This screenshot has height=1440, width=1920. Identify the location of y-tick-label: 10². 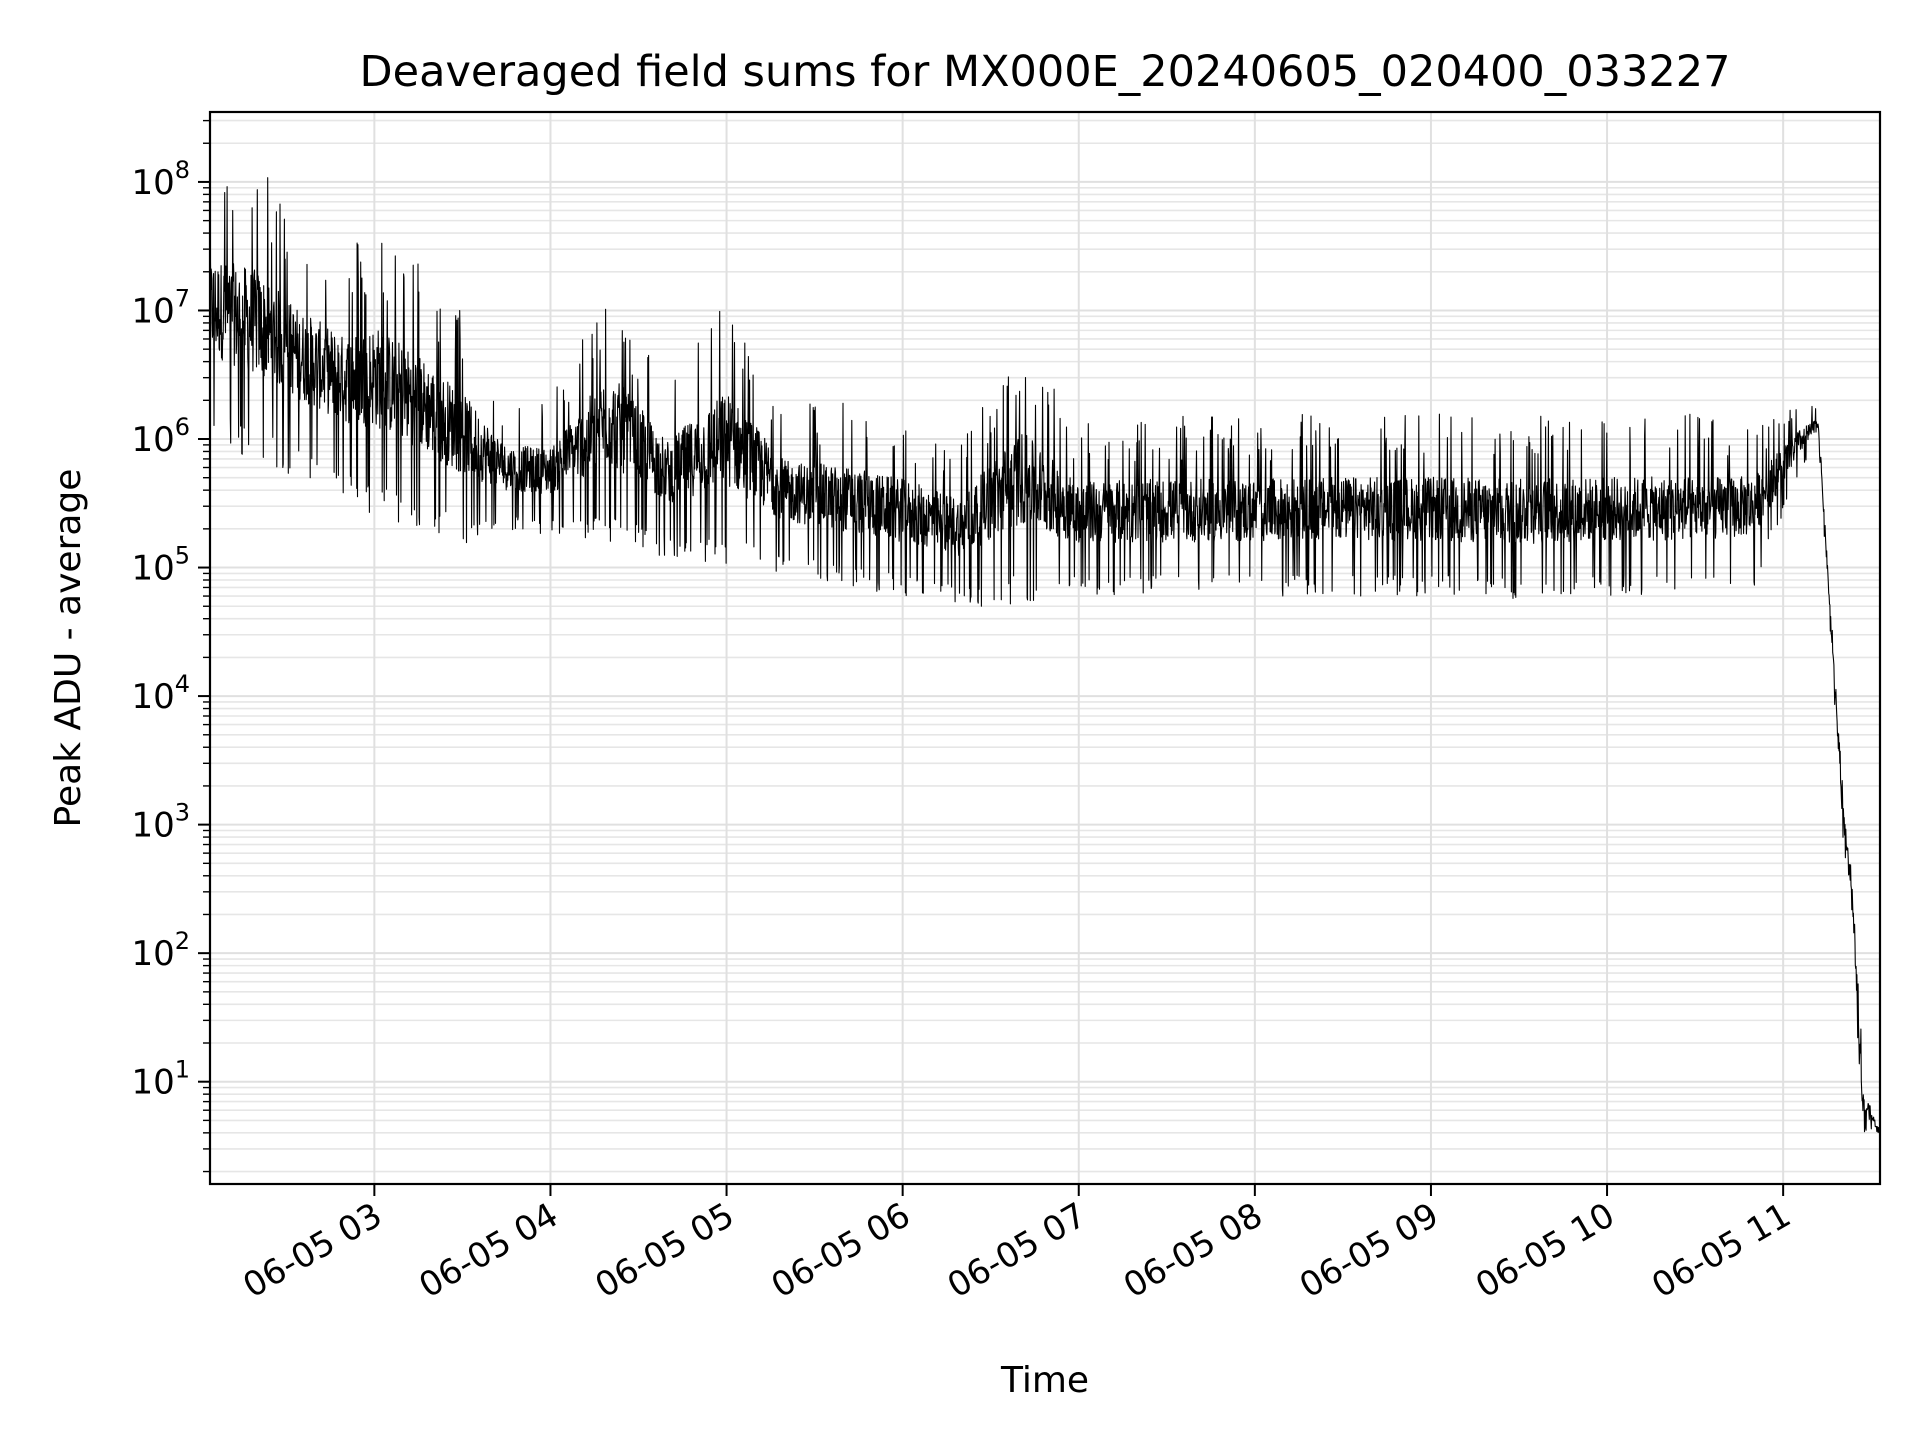
(160, 950).